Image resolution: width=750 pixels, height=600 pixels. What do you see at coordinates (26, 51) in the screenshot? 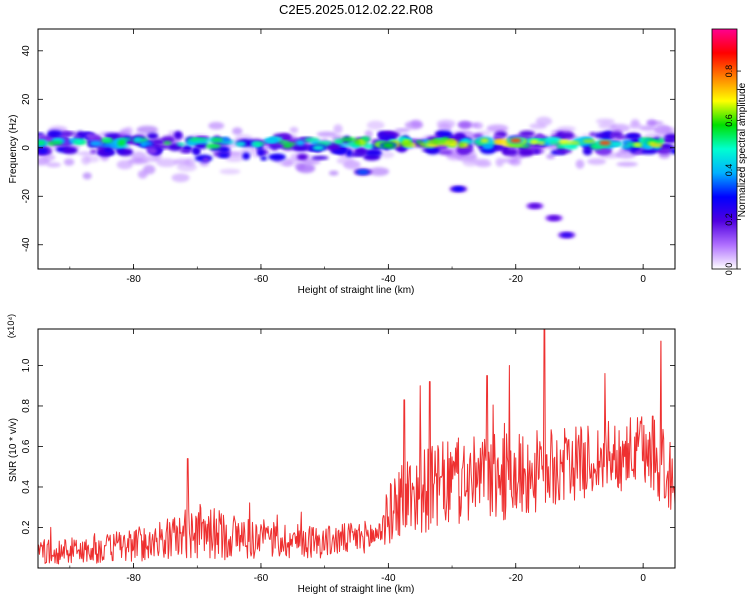
I see `spectrogram-y-tick-label: 40` at bounding box center [26, 51].